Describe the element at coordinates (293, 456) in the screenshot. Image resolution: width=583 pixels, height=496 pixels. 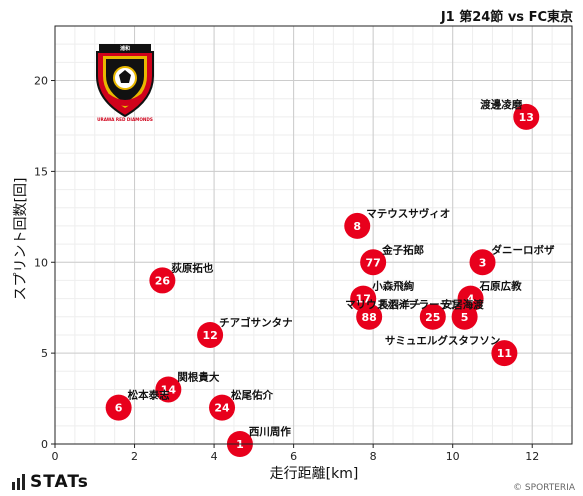
I see `x-tick-label: 6` at that location.